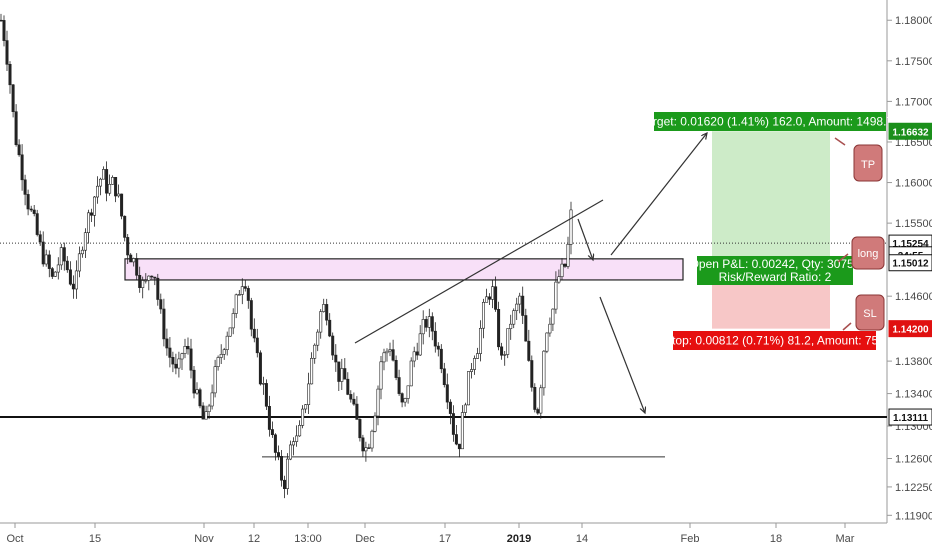  Describe the element at coordinates (365, 539) in the screenshot. I see `time-tick-label: Dec` at that location.